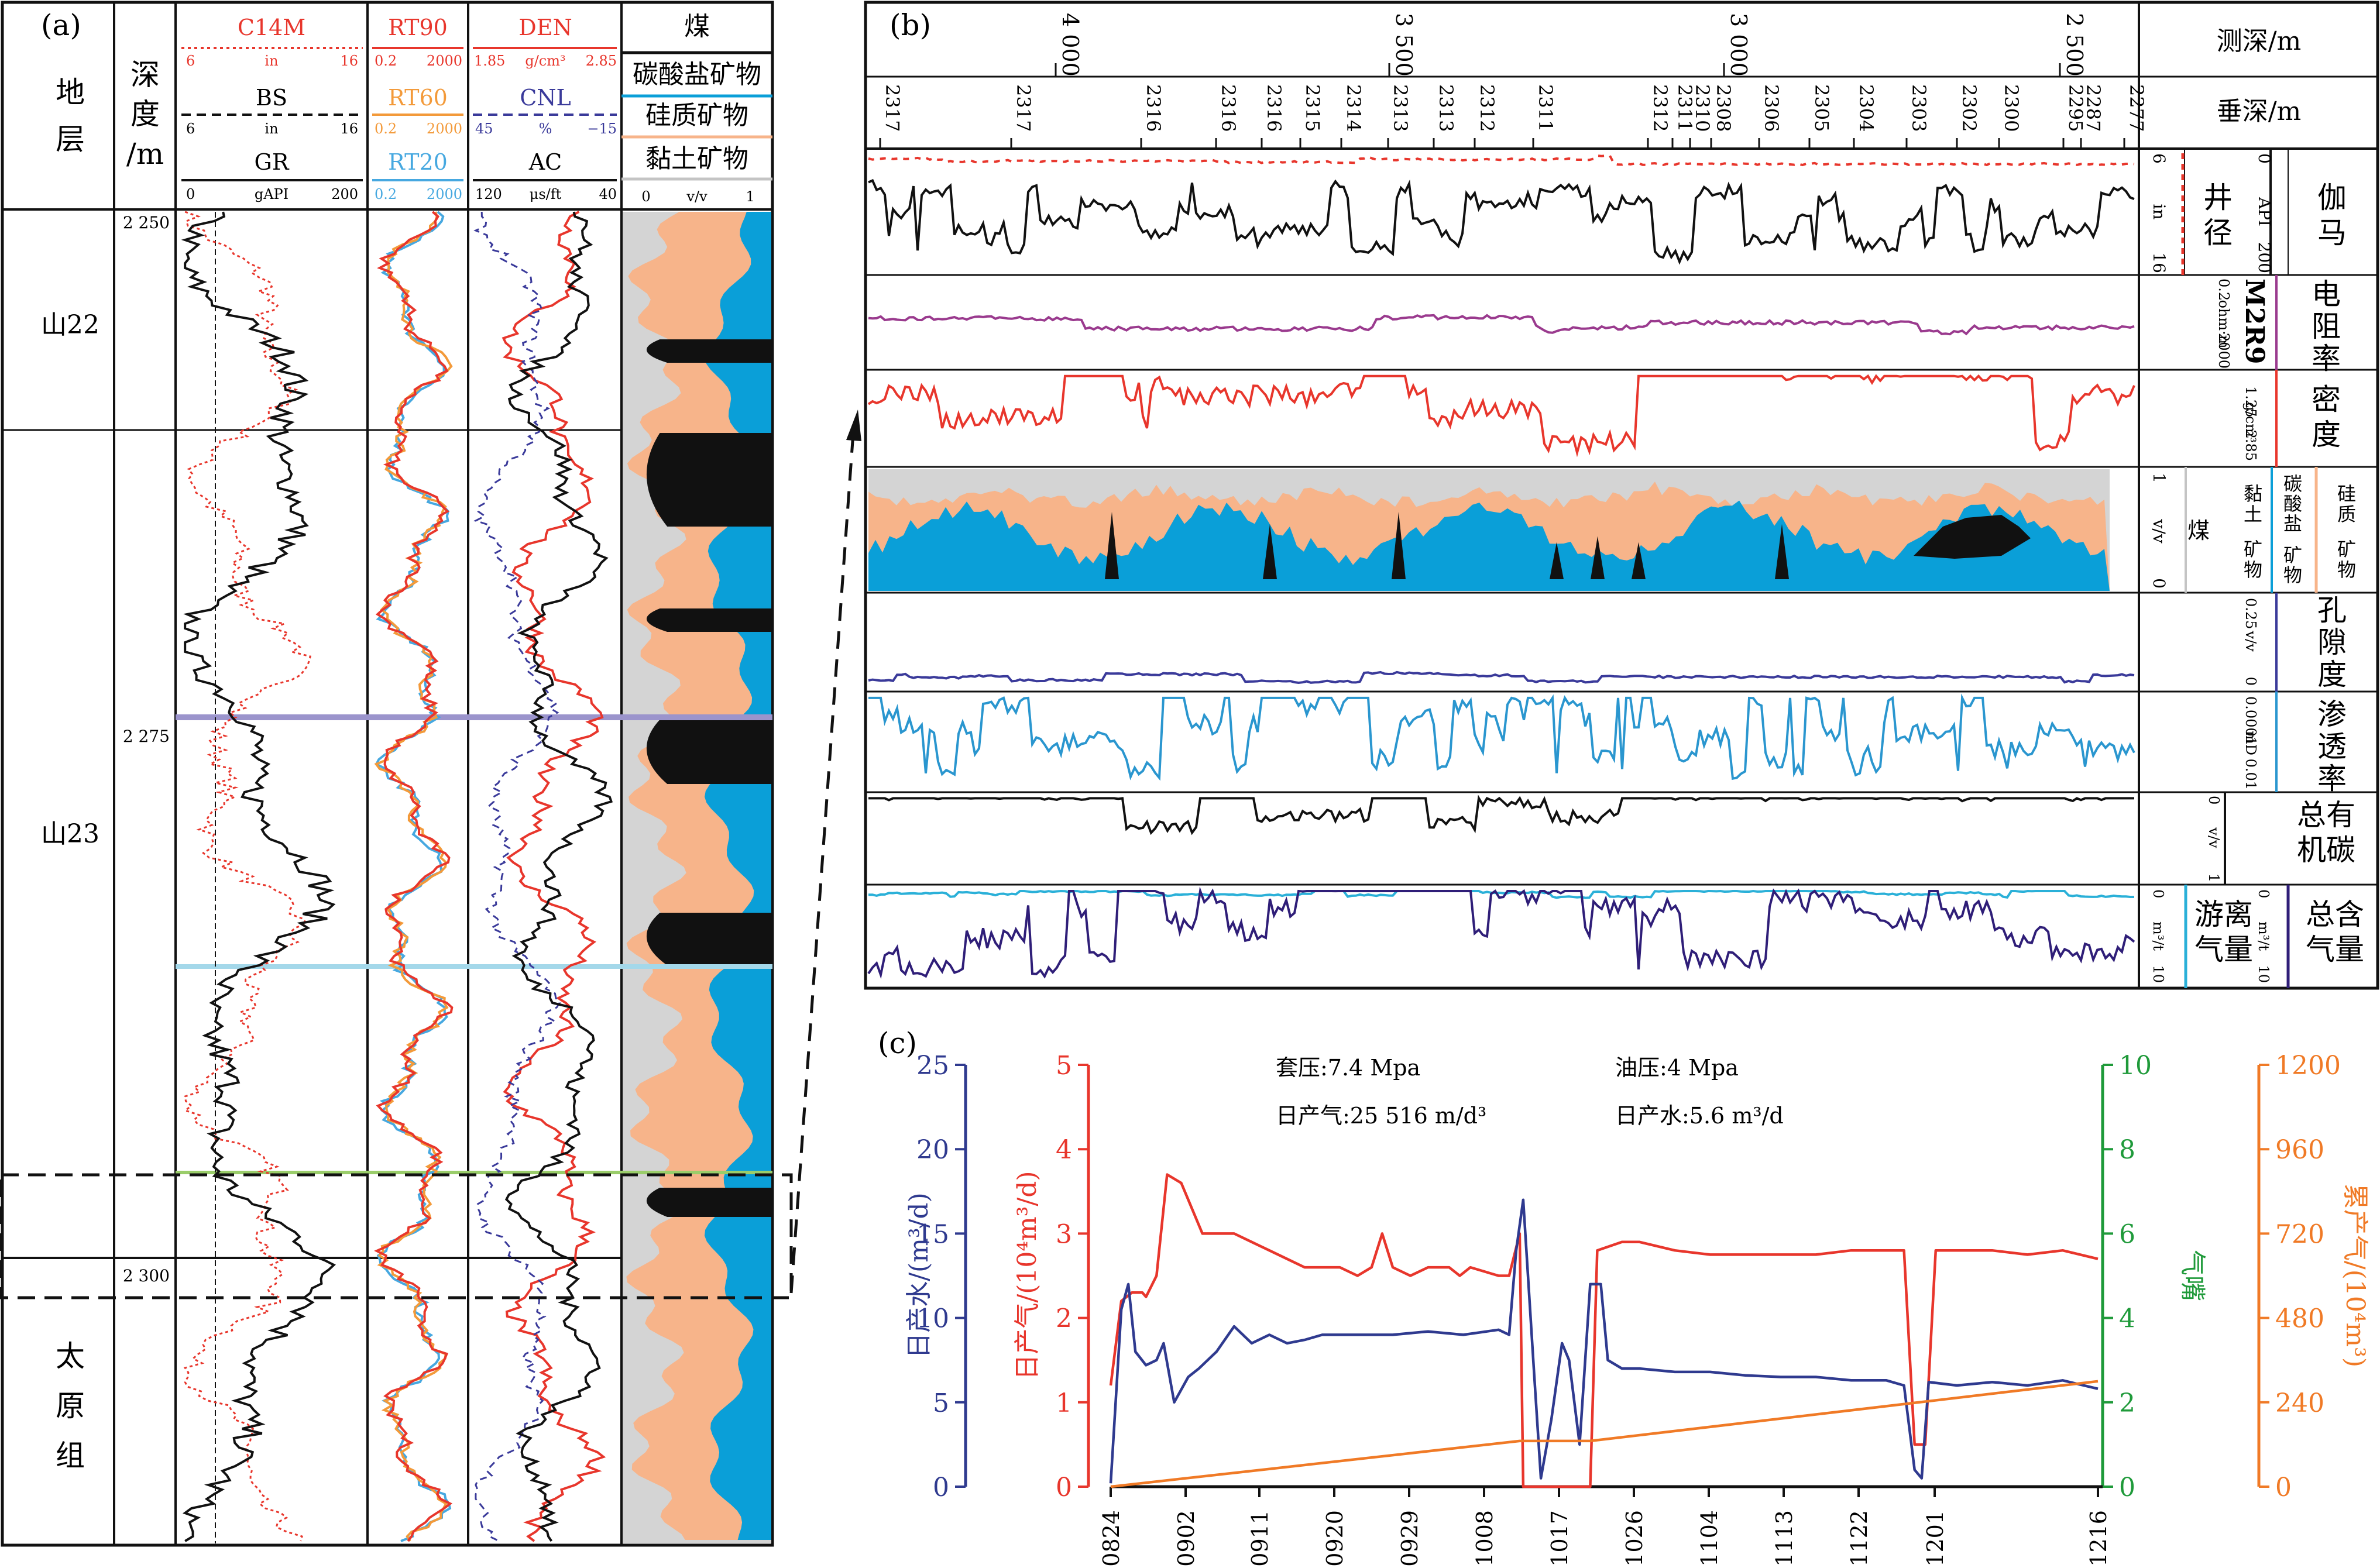 The height and width of the screenshot is (1568, 2380). I want to click on water-tick-label: 5, so click(941, 1403).